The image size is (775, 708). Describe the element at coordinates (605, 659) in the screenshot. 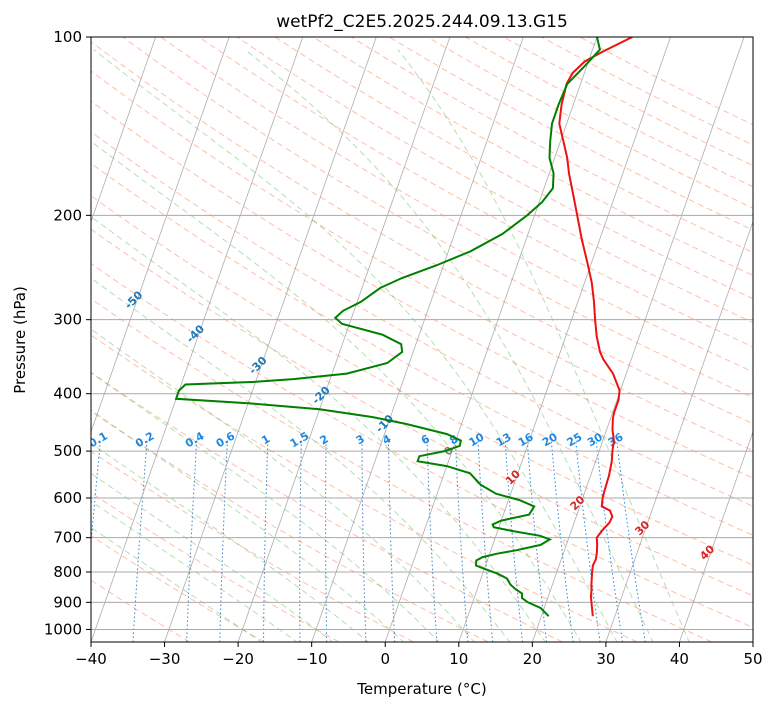

I see `x-tick-label: 30` at that location.